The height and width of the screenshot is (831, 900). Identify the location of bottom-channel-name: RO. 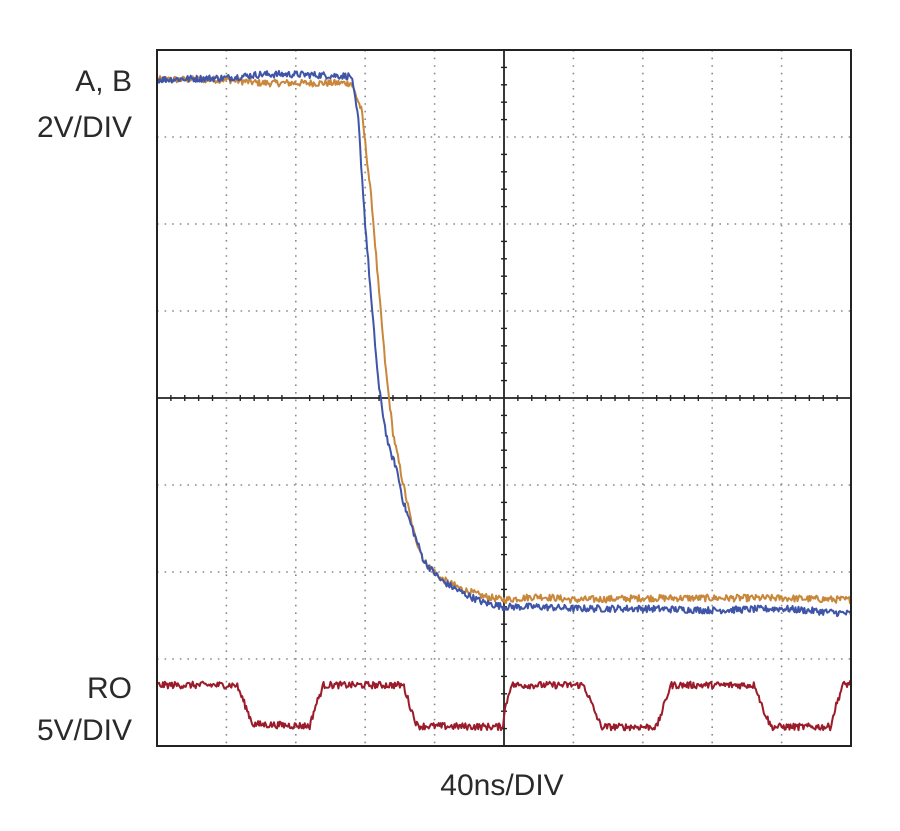
(109, 688).